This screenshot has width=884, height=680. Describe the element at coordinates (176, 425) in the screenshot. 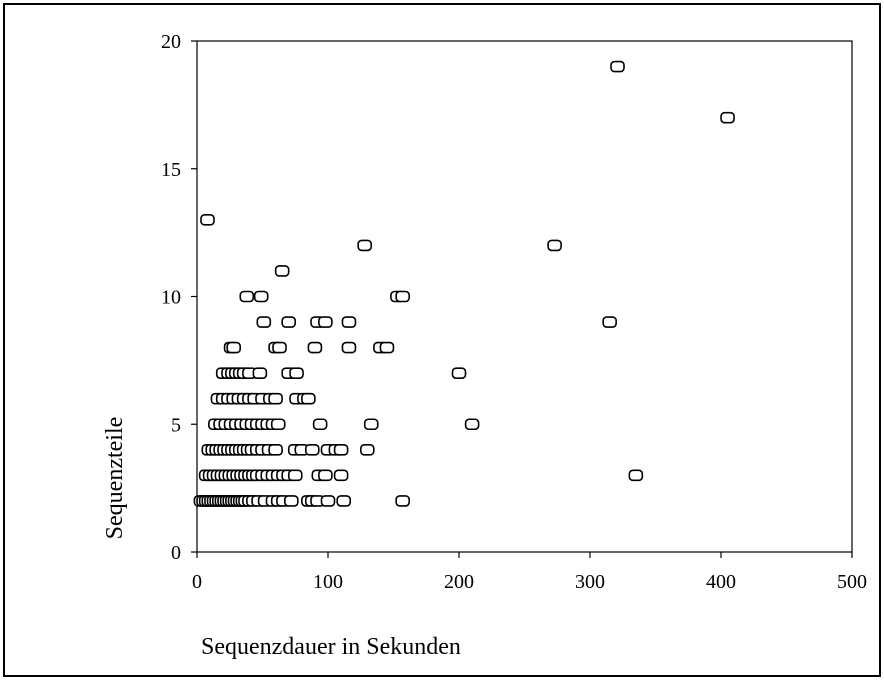

I see `y-tick-label: 5` at that location.